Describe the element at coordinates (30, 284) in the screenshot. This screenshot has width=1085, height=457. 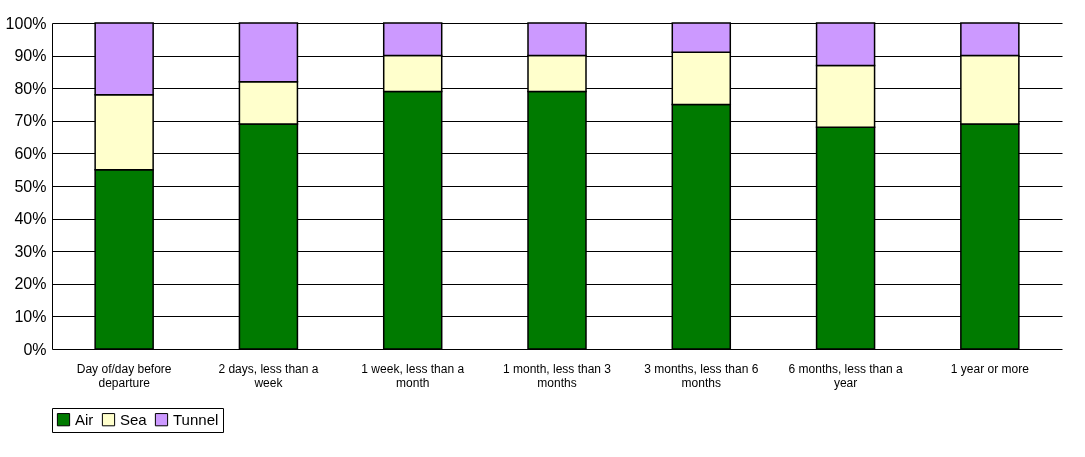
I see `y-tick-label: 20%` at that location.